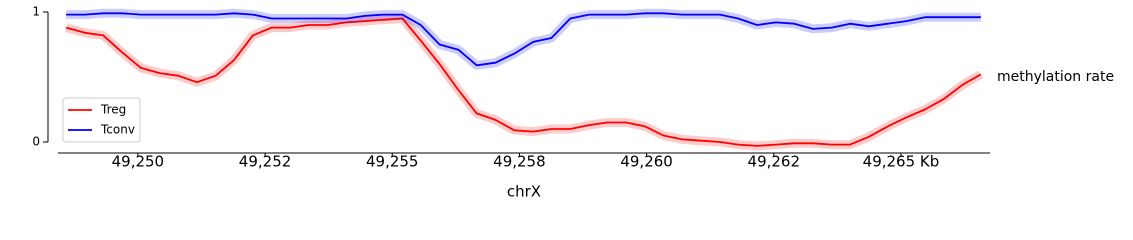 The height and width of the screenshot is (240, 1133). I want to click on x-axis-label: chrX, so click(524, 192).